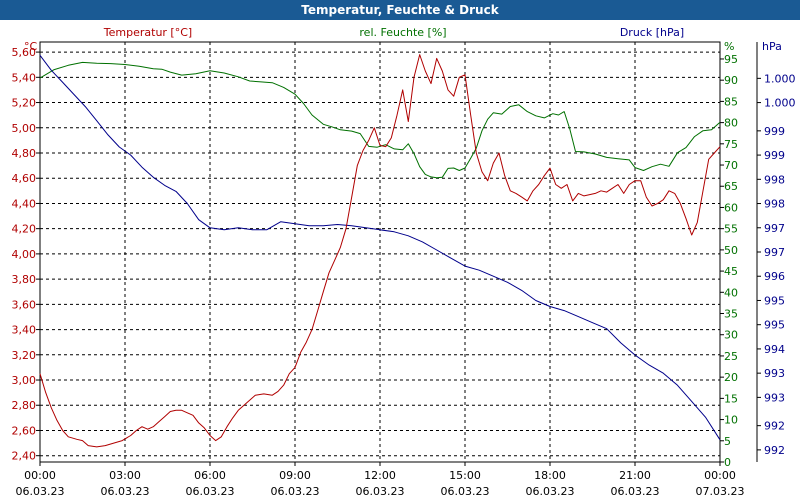  What do you see at coordinates (731, 165) in the screenshot?
I see `hum-tick-label-14: 70` at bounding box center [731, 165].